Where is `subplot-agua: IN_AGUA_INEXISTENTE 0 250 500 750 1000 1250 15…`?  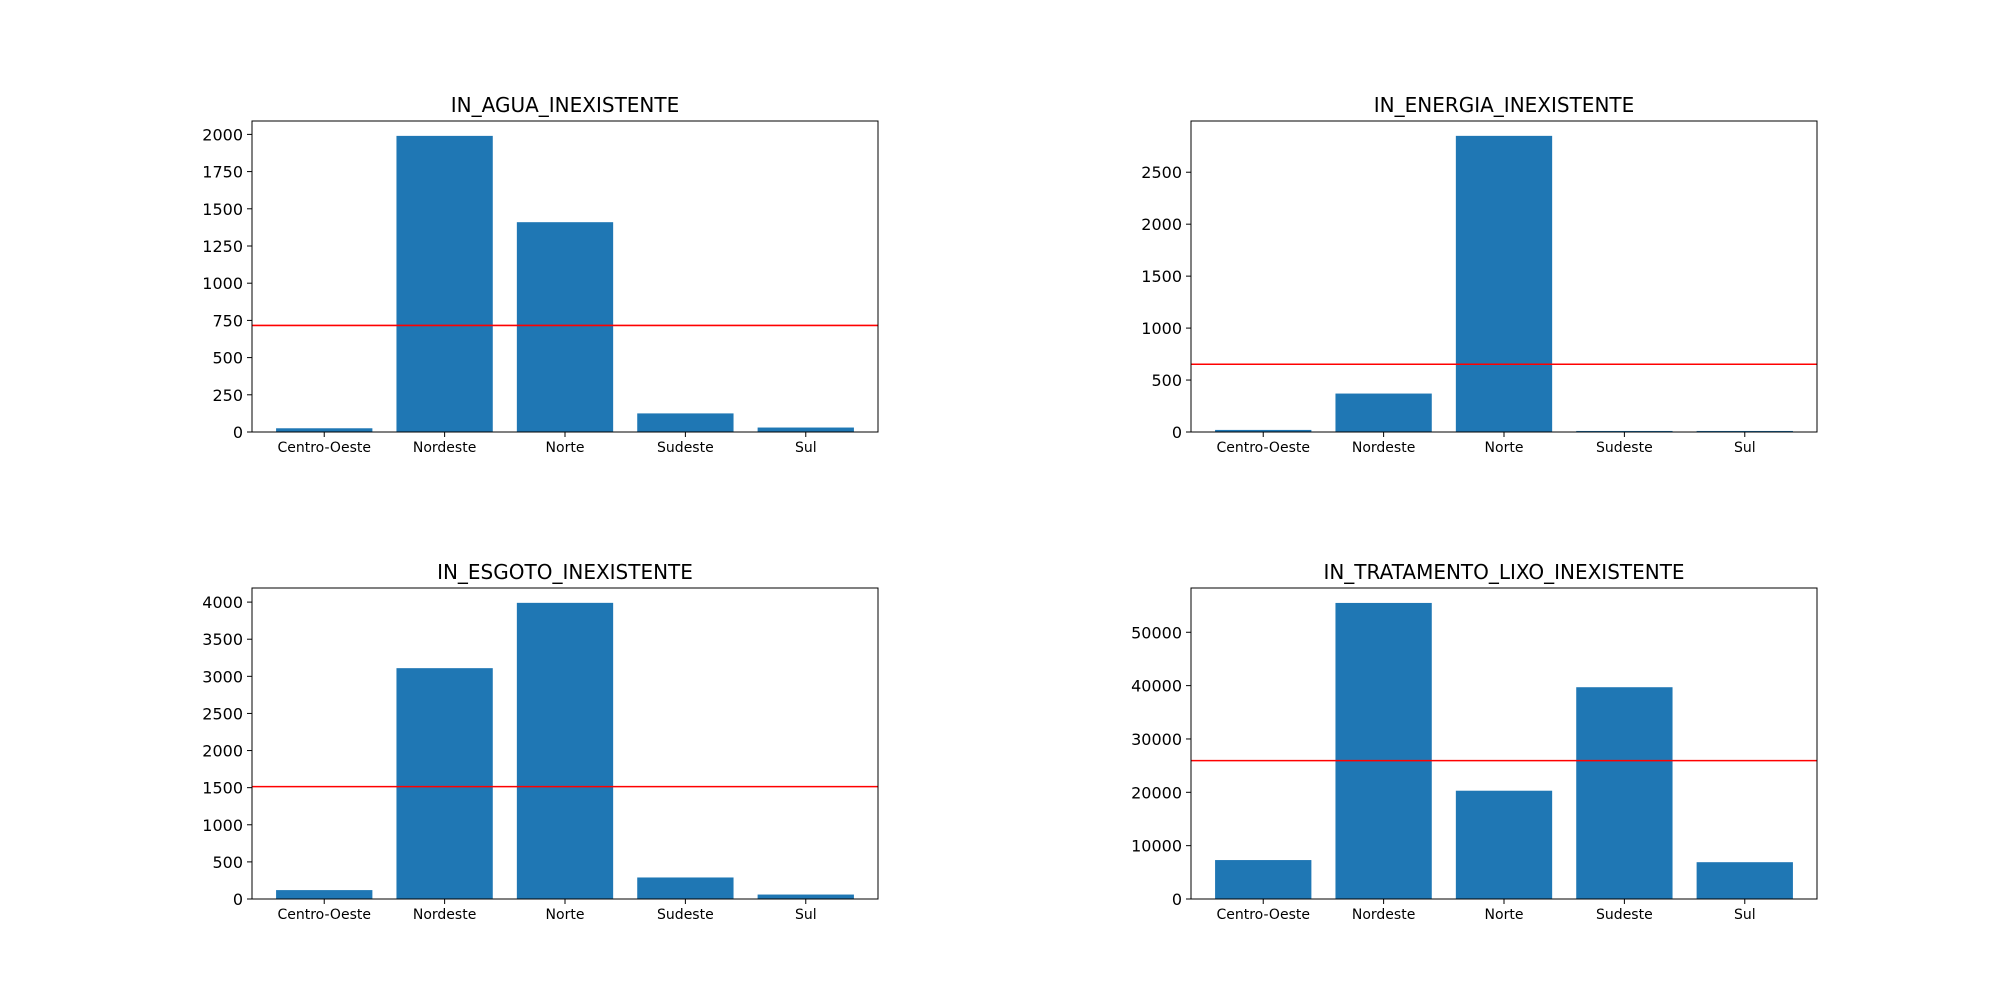
subplot-agua: IN_AGUA_INEXISTENTE 0 250 500 750 1000 1250 15… is located at coordinates (540, 274).